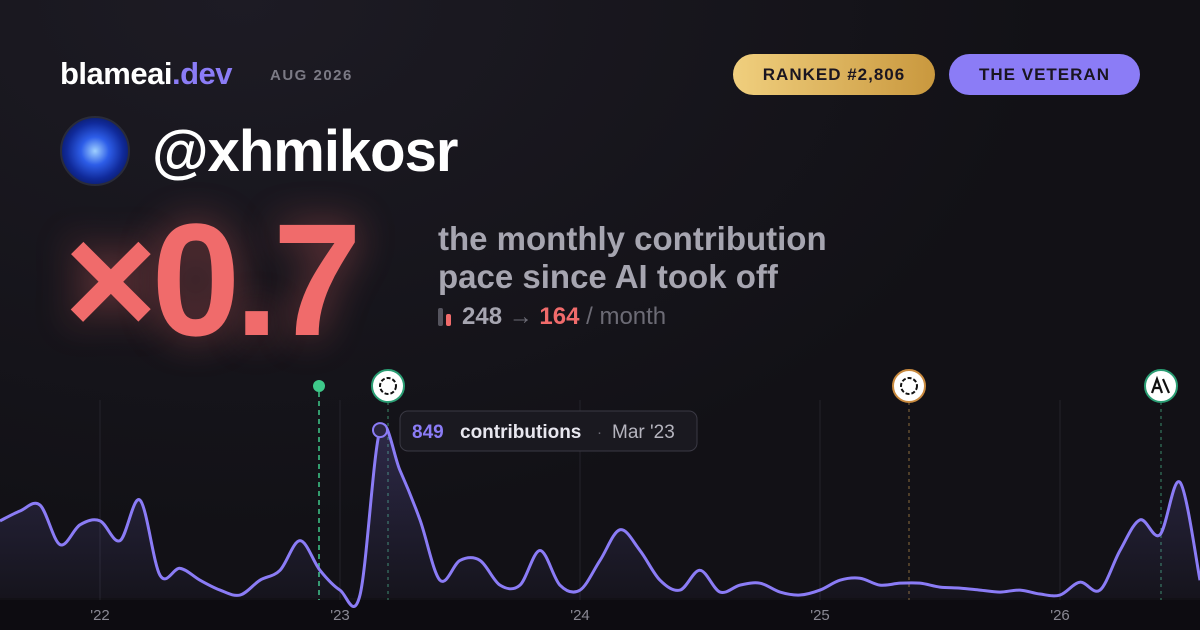 The image size is (1200, 630). What do you see at coordinates (213, 279) in the screenshot?
I see `pace: ×0.7` at bounding box center [213, 279].